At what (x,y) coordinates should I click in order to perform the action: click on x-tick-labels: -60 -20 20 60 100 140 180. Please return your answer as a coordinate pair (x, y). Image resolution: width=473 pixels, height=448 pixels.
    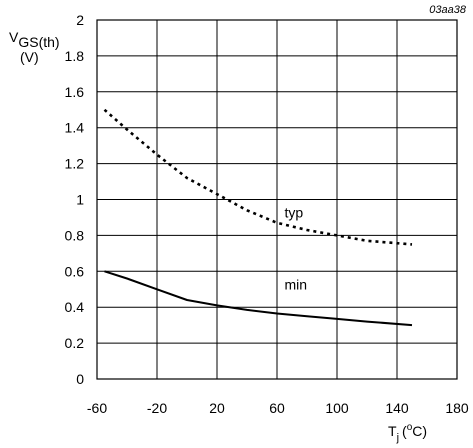
    Looking at the image, I should click on (278, 408).